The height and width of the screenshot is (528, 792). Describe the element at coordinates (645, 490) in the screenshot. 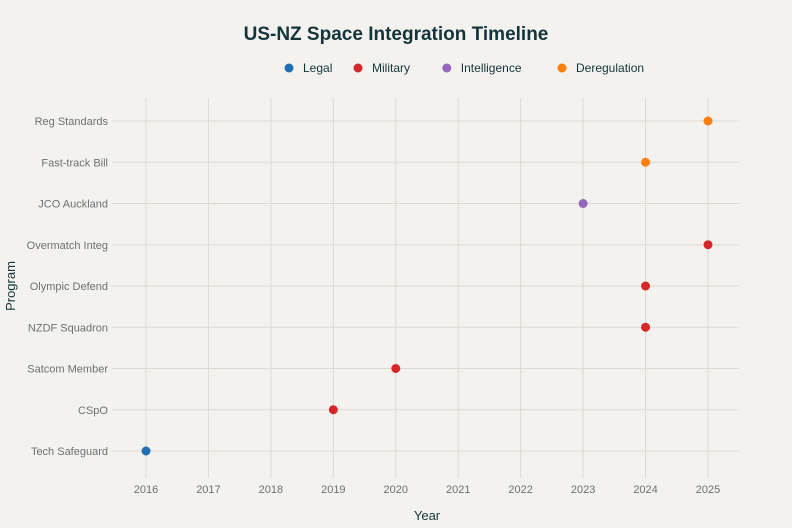

I see `x-tick-label: 2024` at that location.